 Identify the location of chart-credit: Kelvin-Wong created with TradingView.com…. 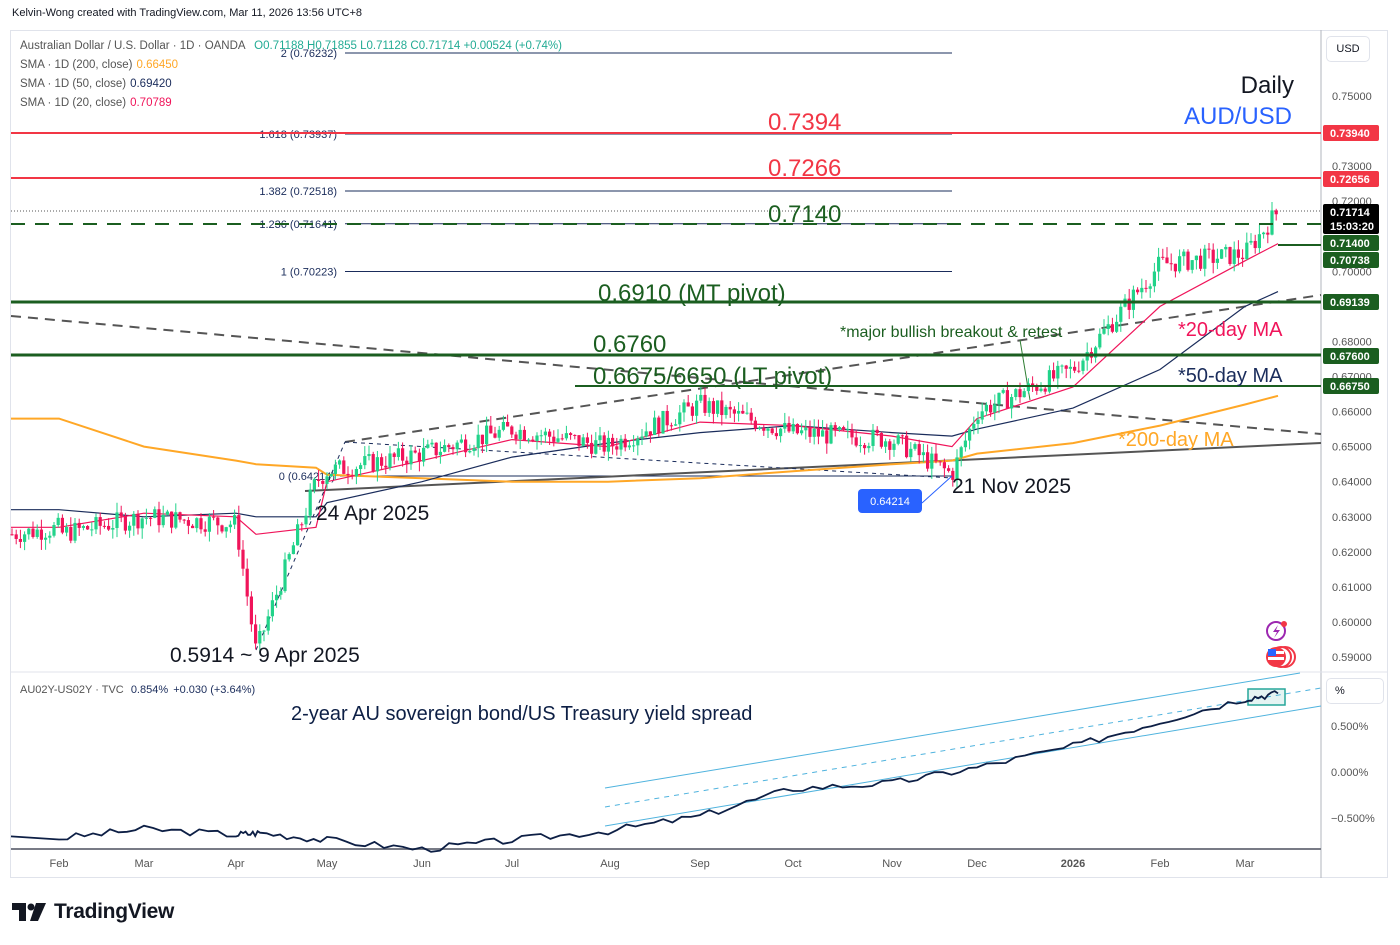
(187, 13).